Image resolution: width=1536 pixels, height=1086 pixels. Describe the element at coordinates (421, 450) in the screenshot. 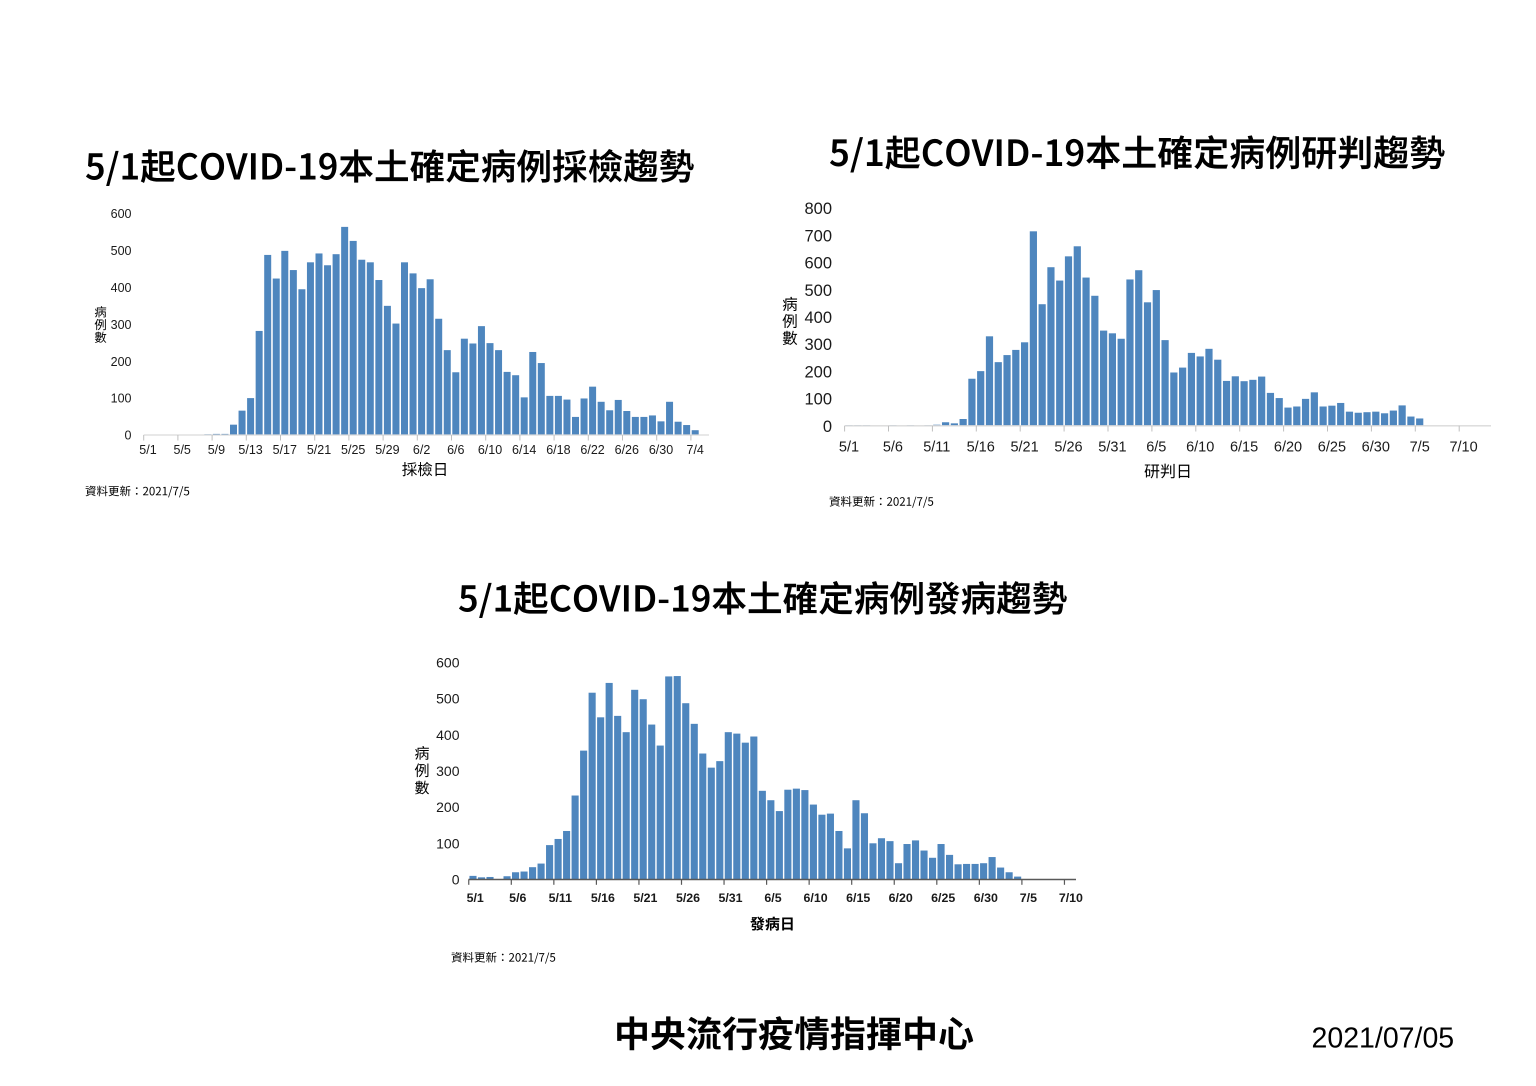

I see `svg-text: 6/2` at that location.